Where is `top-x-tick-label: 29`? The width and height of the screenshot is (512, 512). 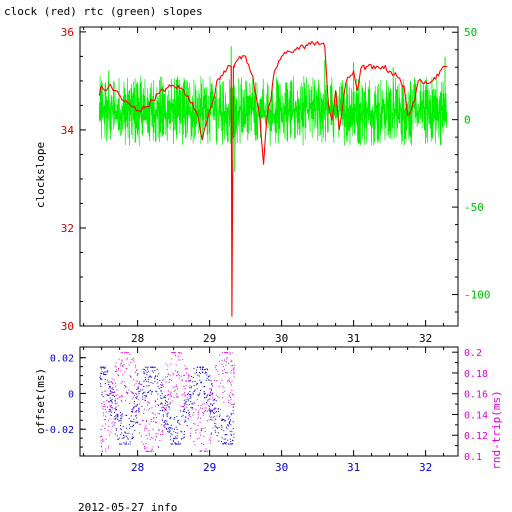 top-x-tick-label: 29 is located at coordinates (209, 338).